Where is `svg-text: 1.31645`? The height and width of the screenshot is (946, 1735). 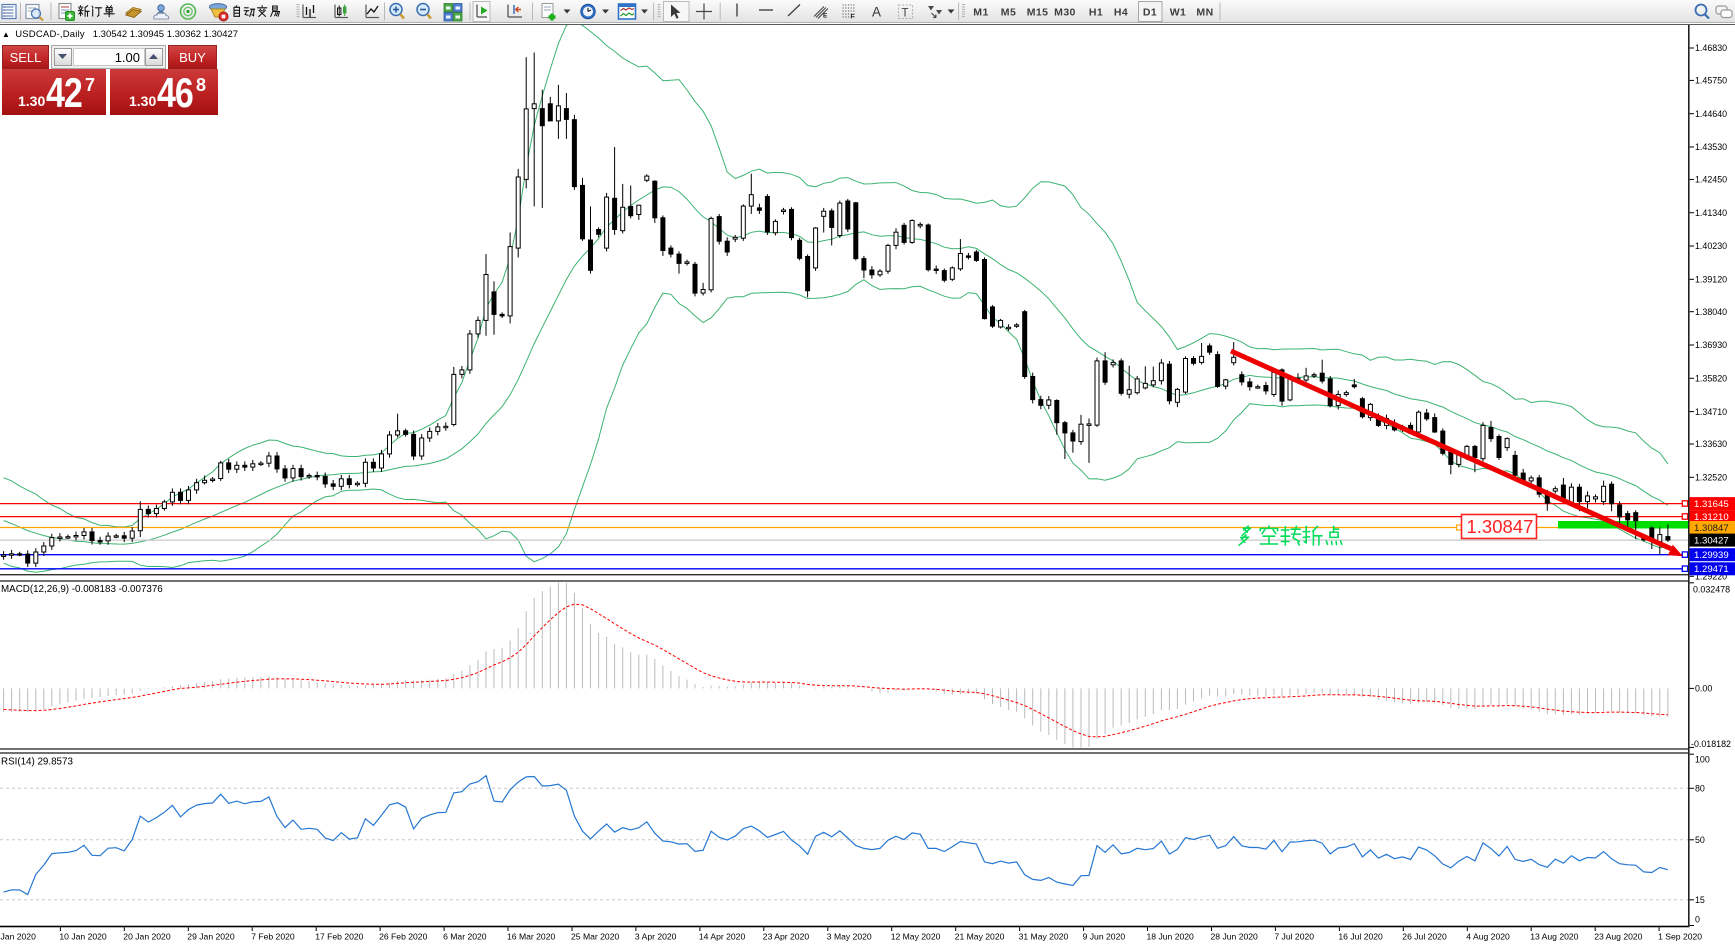 svg-text: 1.31645 is located at coordinates (1711, 504).